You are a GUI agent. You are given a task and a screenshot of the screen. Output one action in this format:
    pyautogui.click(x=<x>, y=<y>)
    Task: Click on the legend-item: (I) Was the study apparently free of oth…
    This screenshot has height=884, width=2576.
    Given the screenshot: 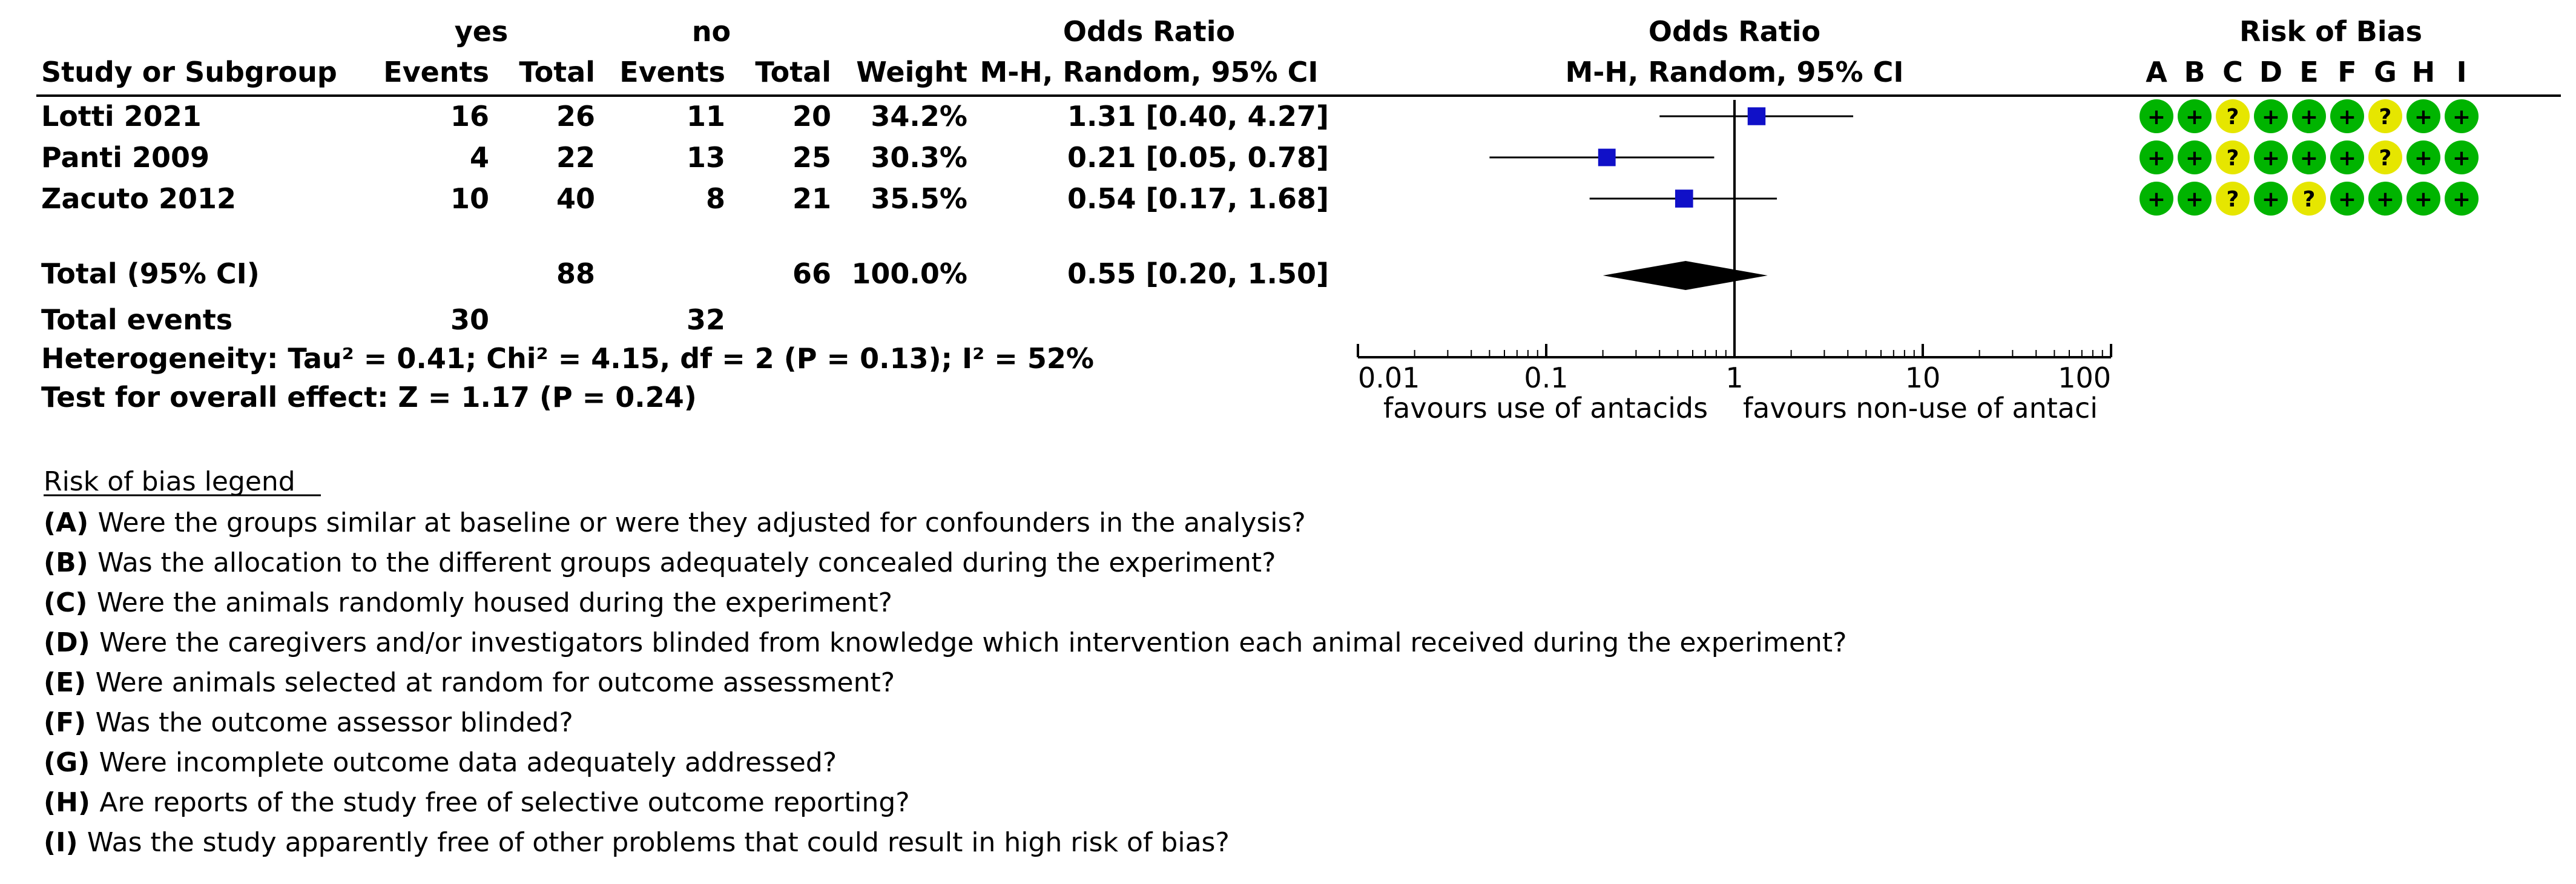 What is the action you would take?
    pyautogui.click(x=637, y=842)
    